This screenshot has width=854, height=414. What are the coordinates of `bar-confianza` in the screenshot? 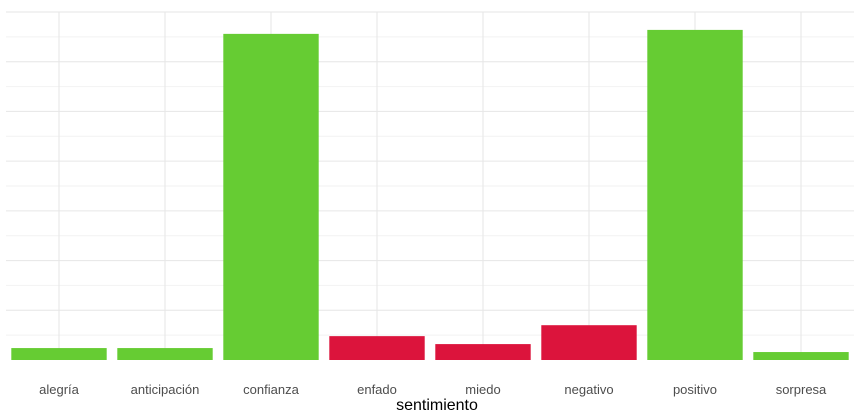 It's located at (271, 196).